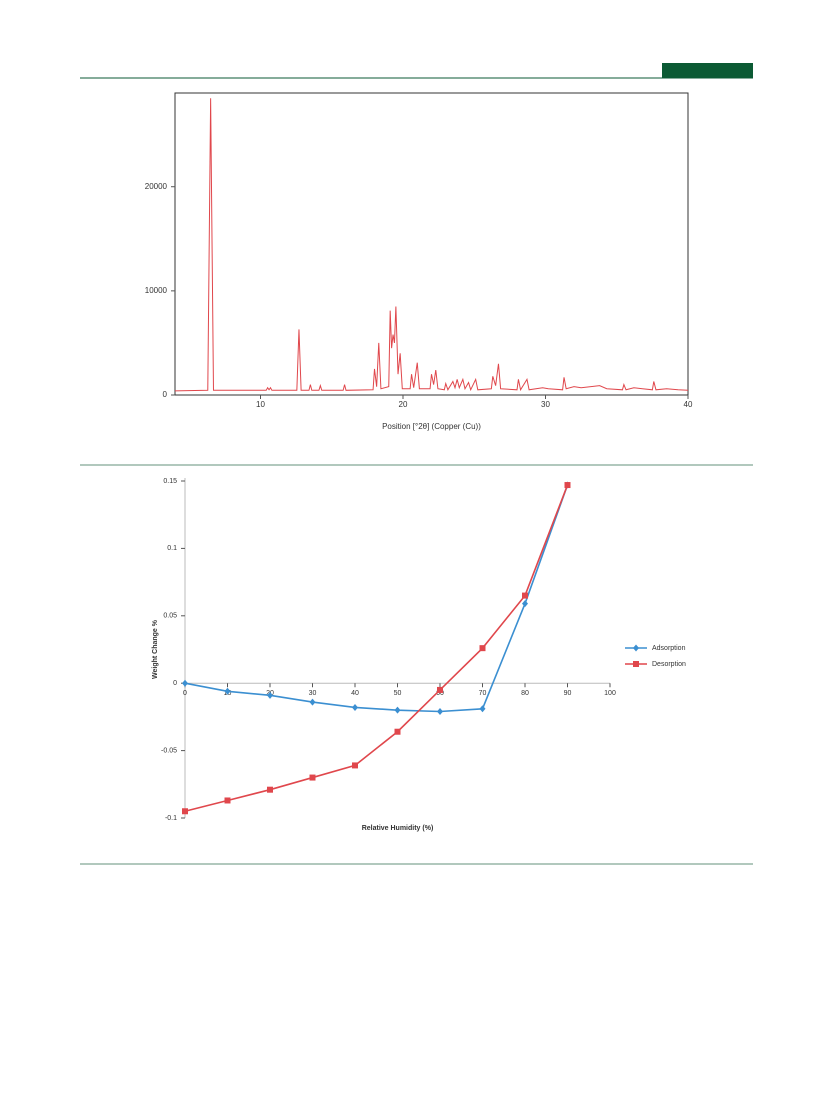  What do you see at coordinates (610, 693) in the screenshot?
I see `x-tick-label: 100` at bounding box center [610, 693].